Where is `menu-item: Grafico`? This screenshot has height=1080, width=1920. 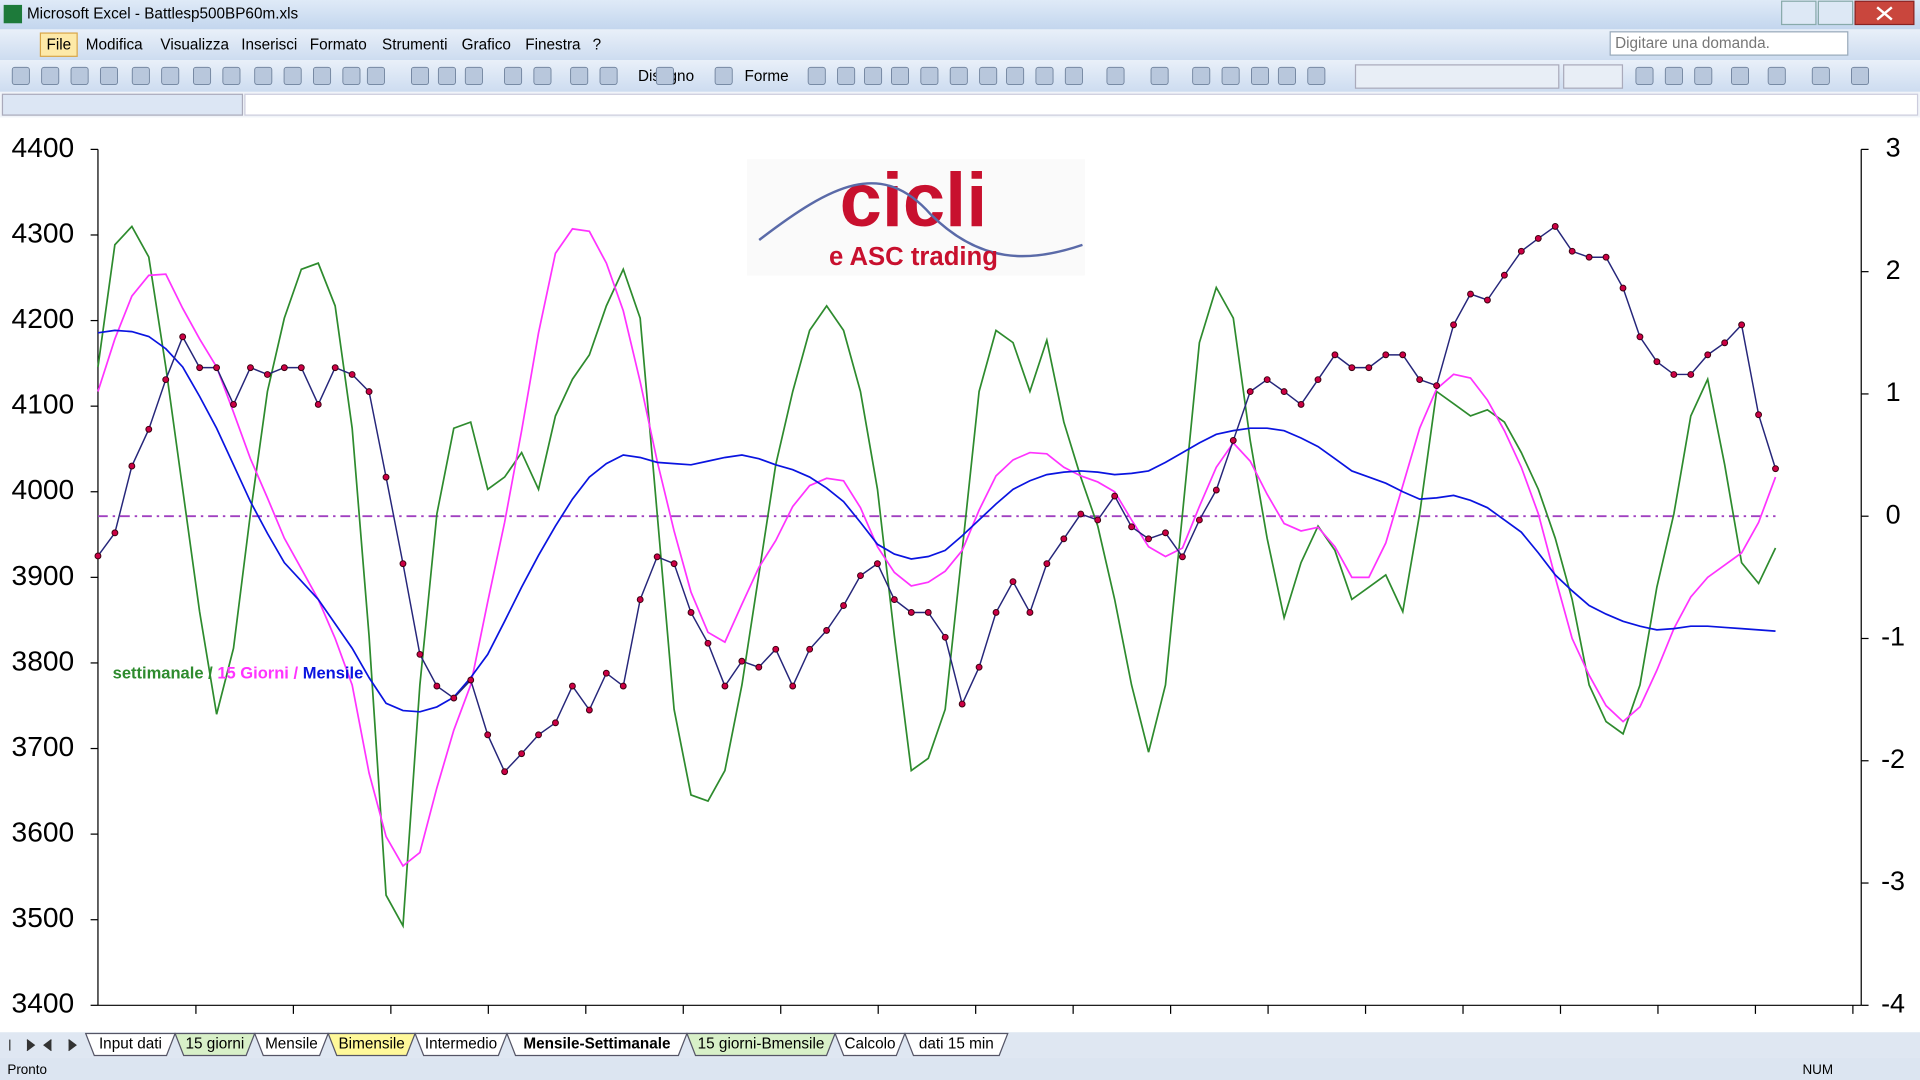
menu-item: Grafico is located at coordinates (486, 44).